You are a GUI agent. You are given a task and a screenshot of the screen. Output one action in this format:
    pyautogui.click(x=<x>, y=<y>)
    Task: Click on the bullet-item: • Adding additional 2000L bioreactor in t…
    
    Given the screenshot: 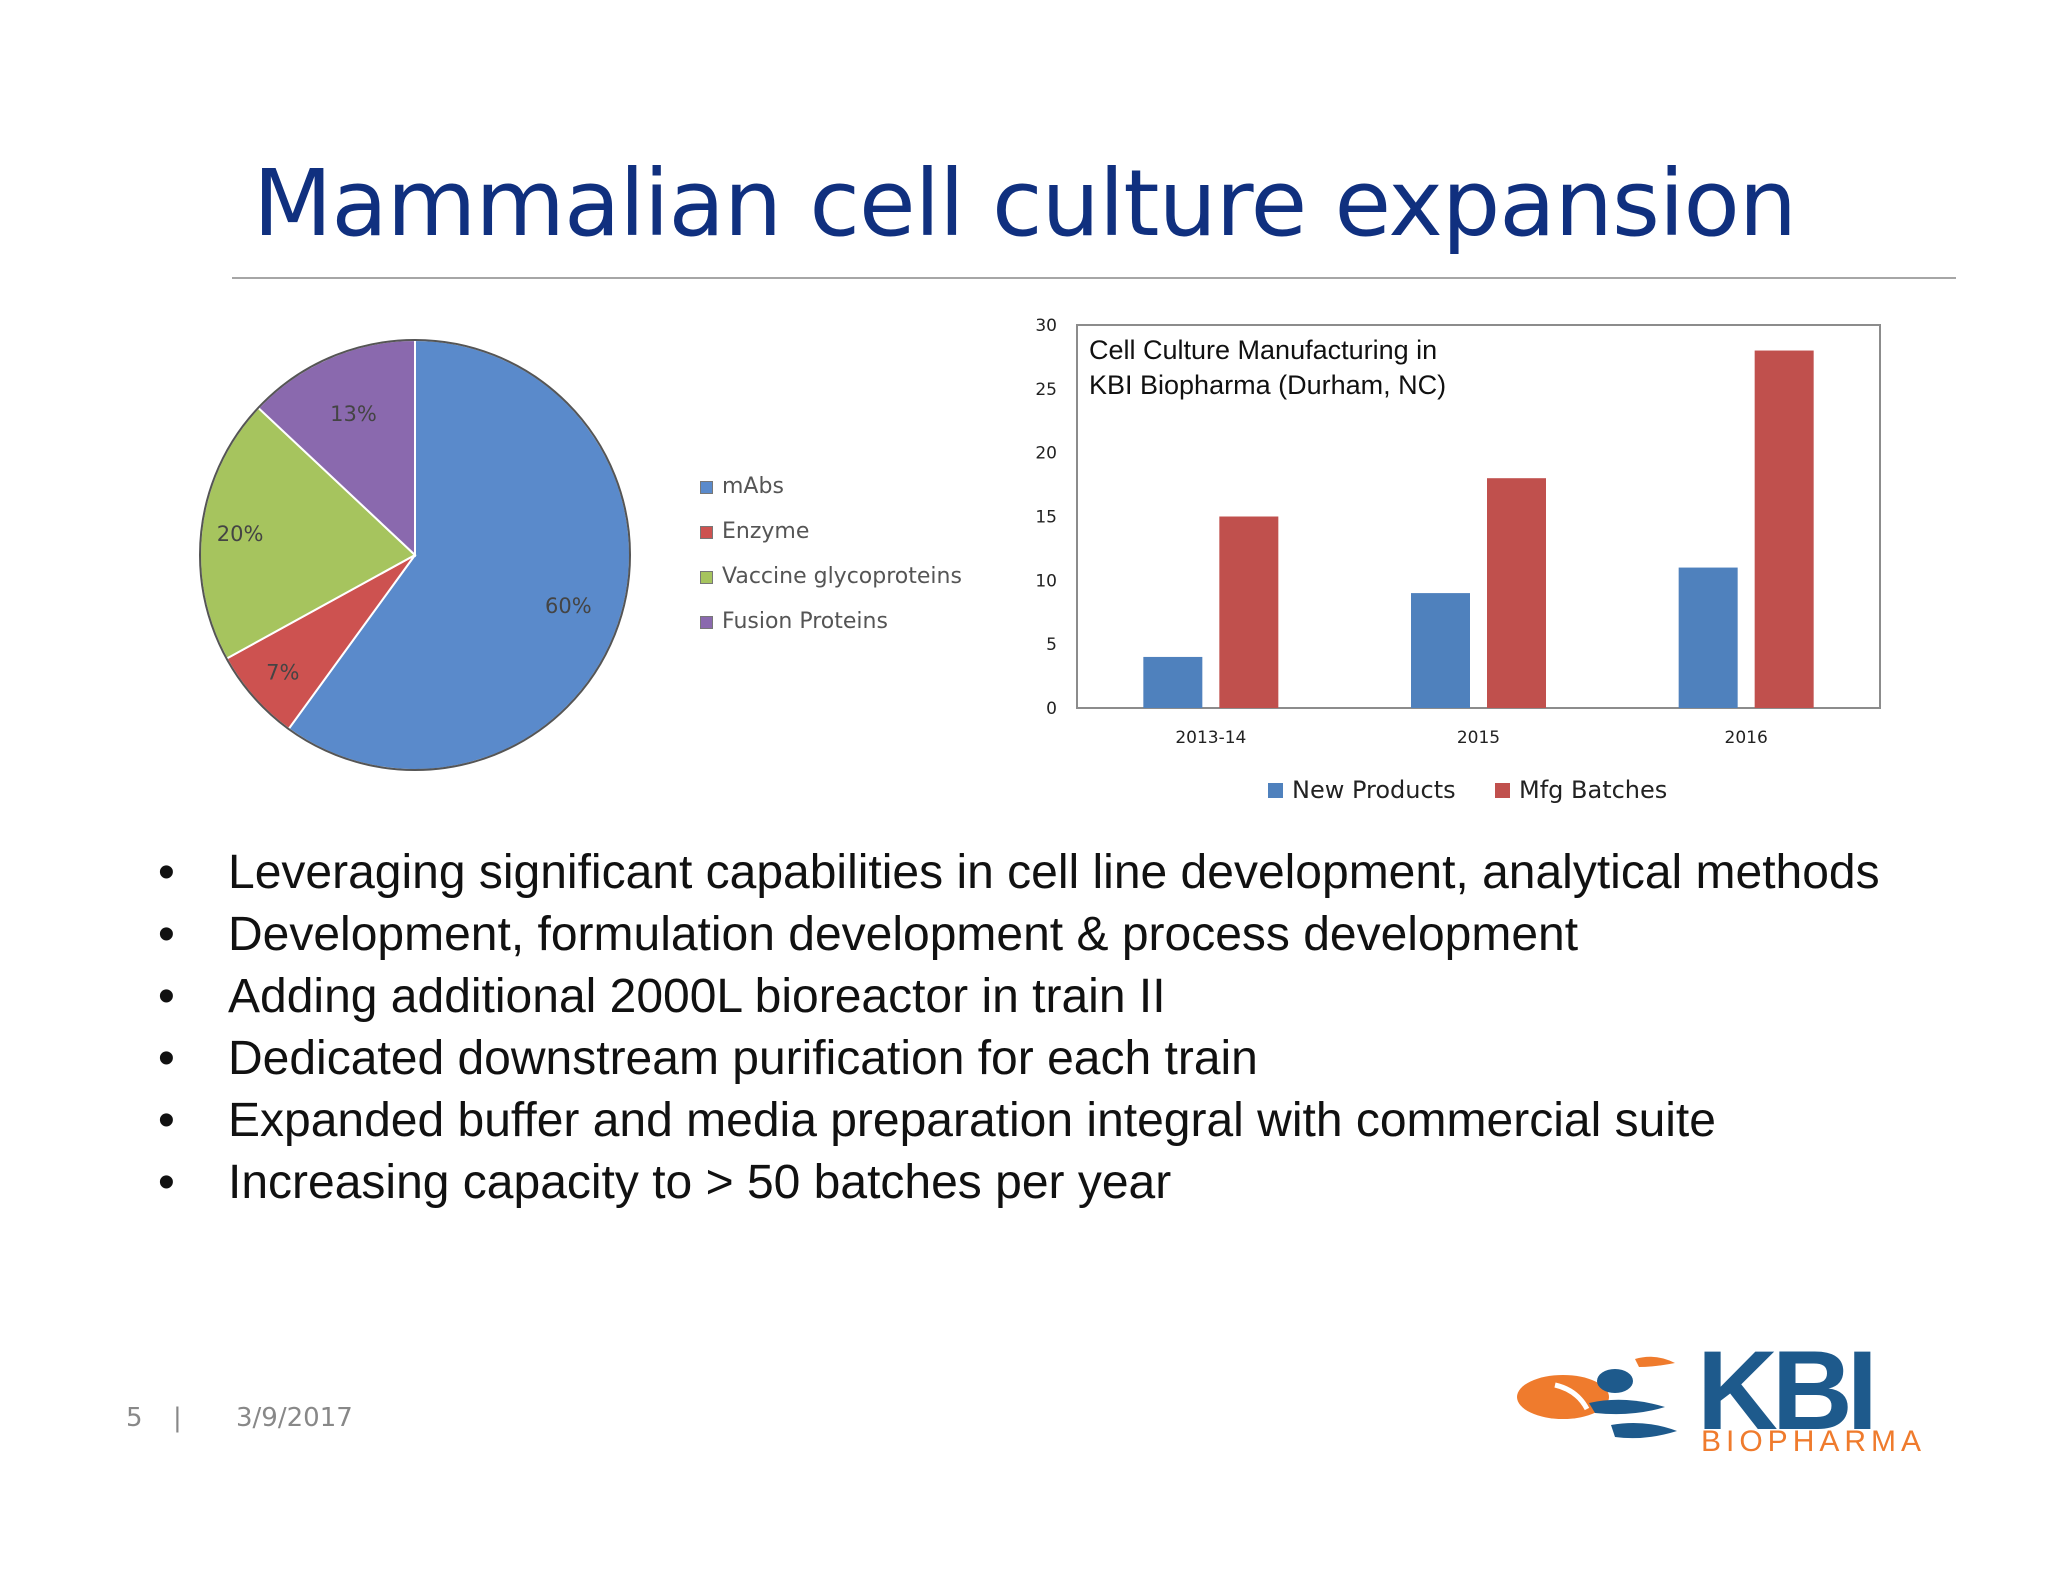 What is the action you would take?
    pyautogui.click(x=1040, y=997)
    